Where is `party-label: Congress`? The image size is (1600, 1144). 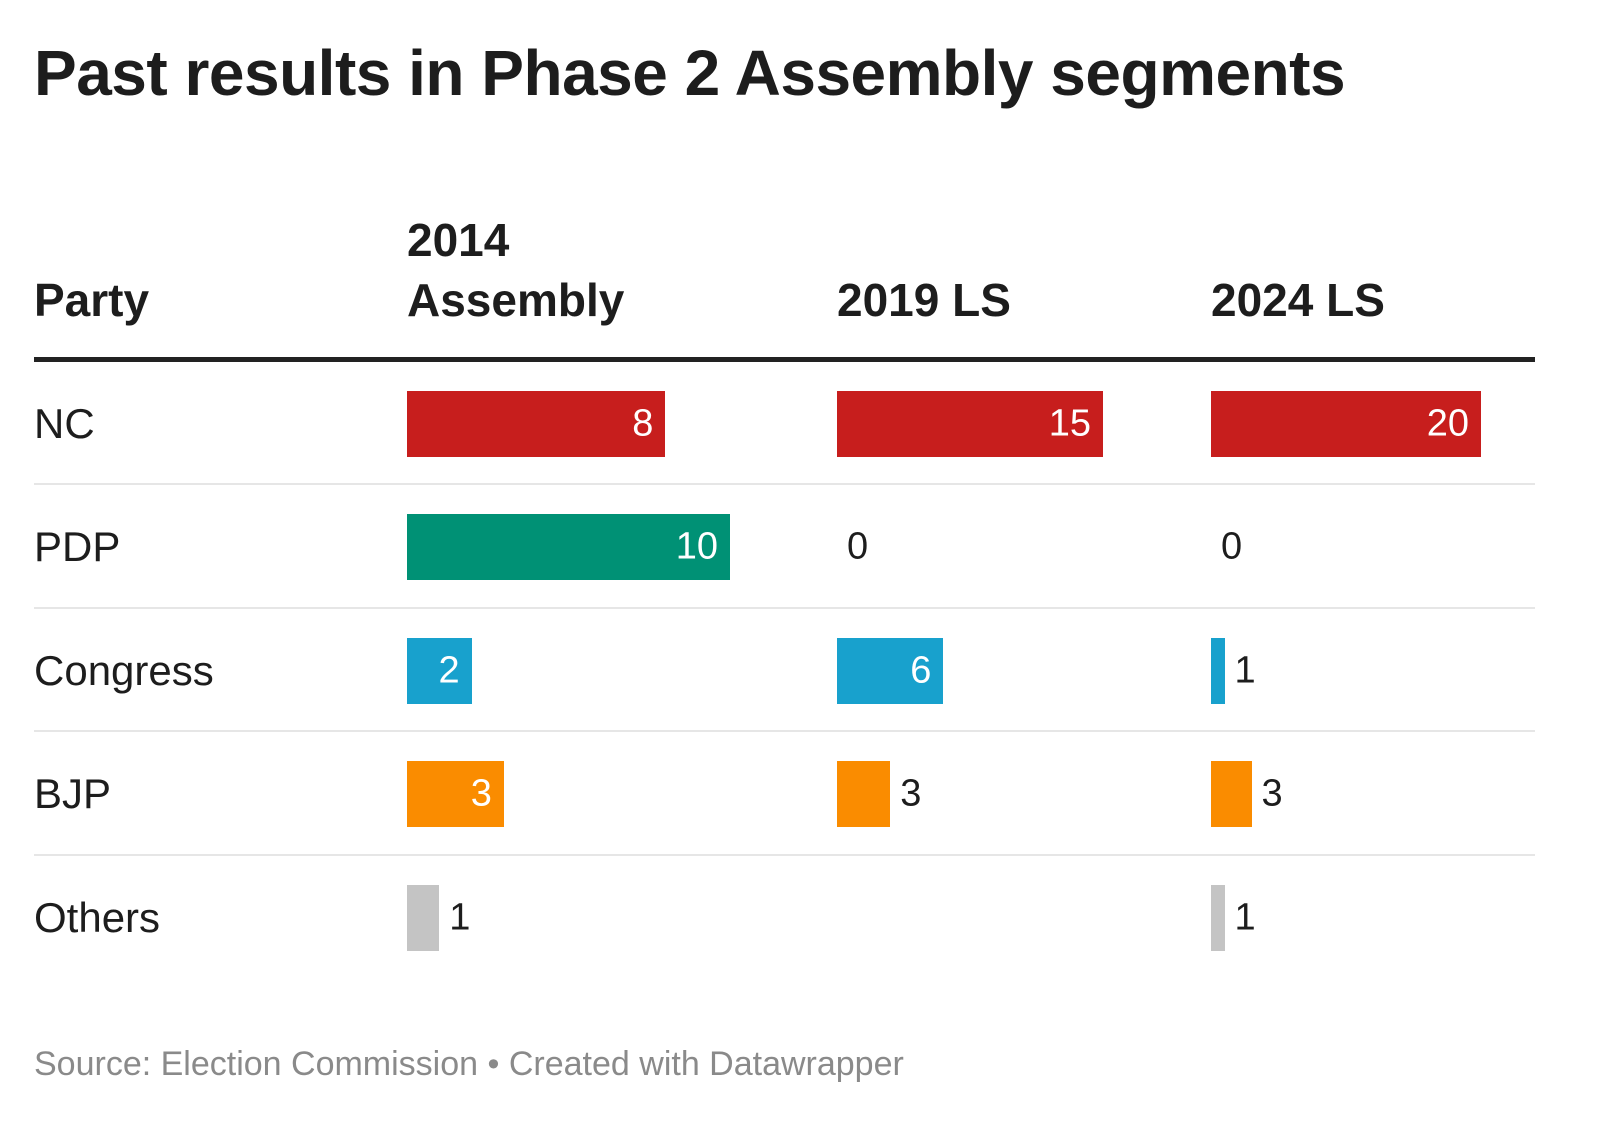
party-label: Congress is located at coordinates (124, 670).